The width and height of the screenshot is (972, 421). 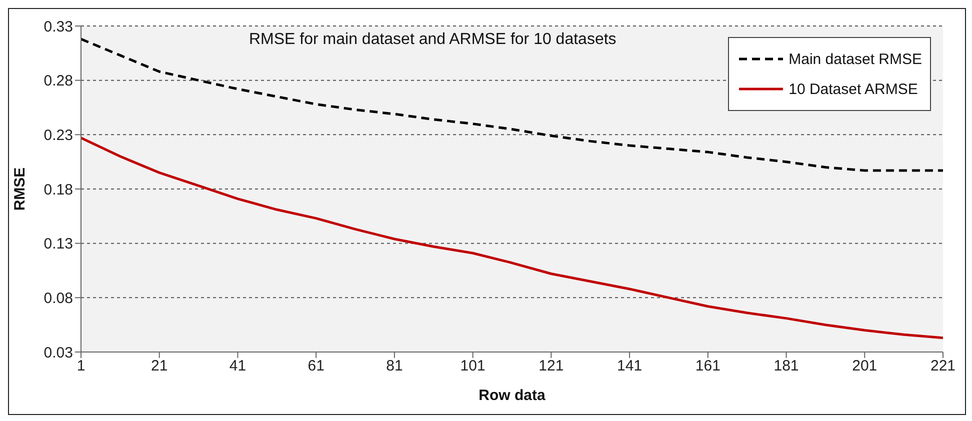 What do you see at coordinates (432, 40) in the screenshot?
I see `chart-title: RMSE for main dataset and ARMSE for 10 datasets` at bounding box center [432, 40].